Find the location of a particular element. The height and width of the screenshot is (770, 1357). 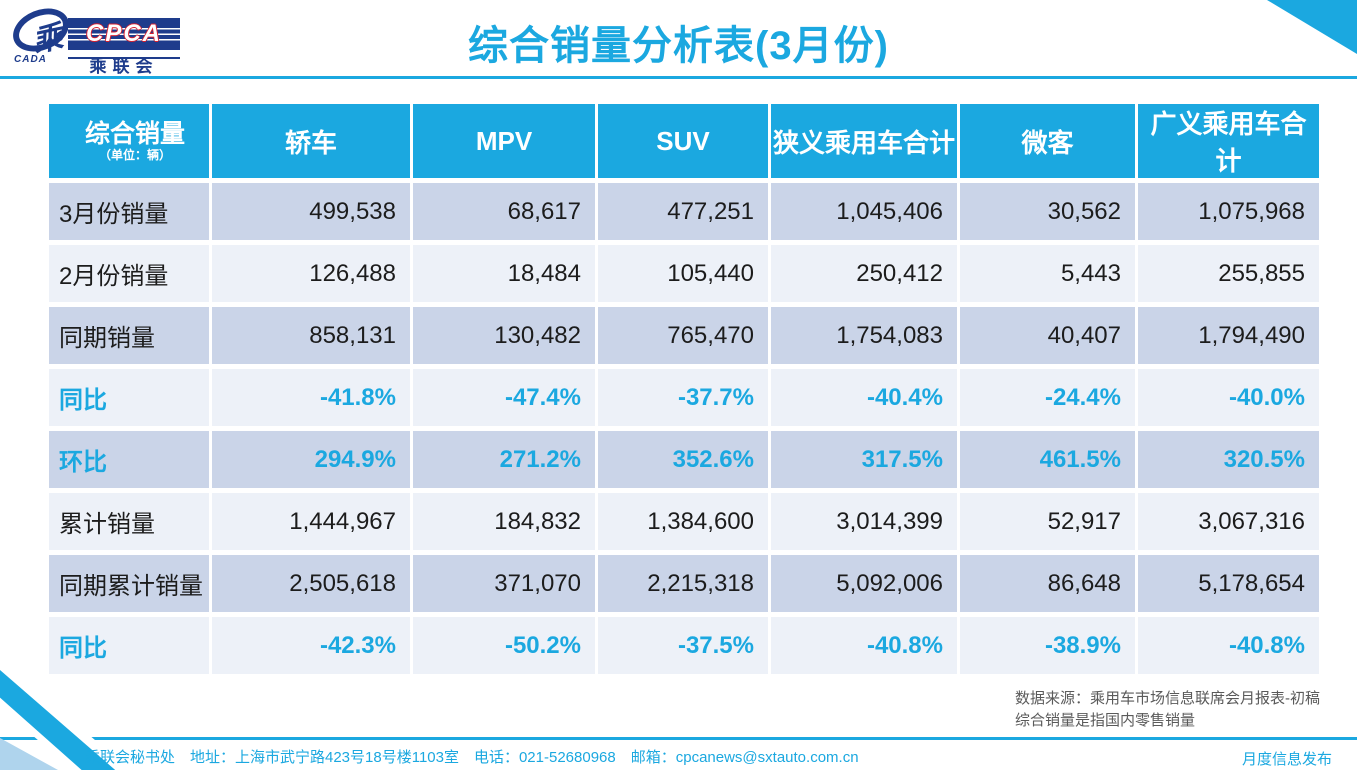

cell-value: 3,014,399 is located at coordinates (864, 521).